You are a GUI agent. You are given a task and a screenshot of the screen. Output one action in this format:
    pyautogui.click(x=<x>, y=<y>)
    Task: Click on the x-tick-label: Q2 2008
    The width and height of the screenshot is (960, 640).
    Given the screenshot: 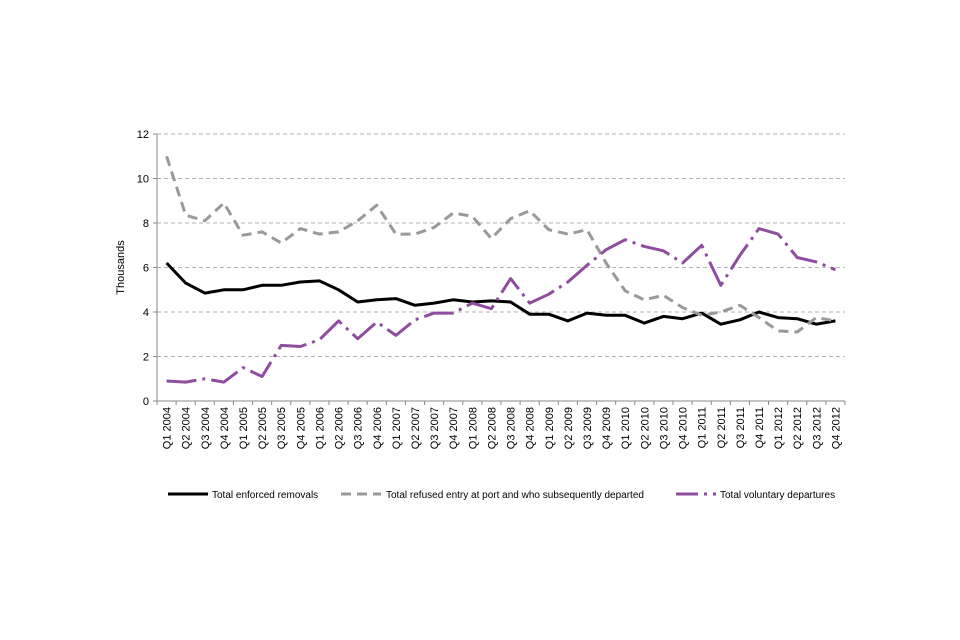 What is the action you would take?
    pyautogui.click(x=492, y=428)
    